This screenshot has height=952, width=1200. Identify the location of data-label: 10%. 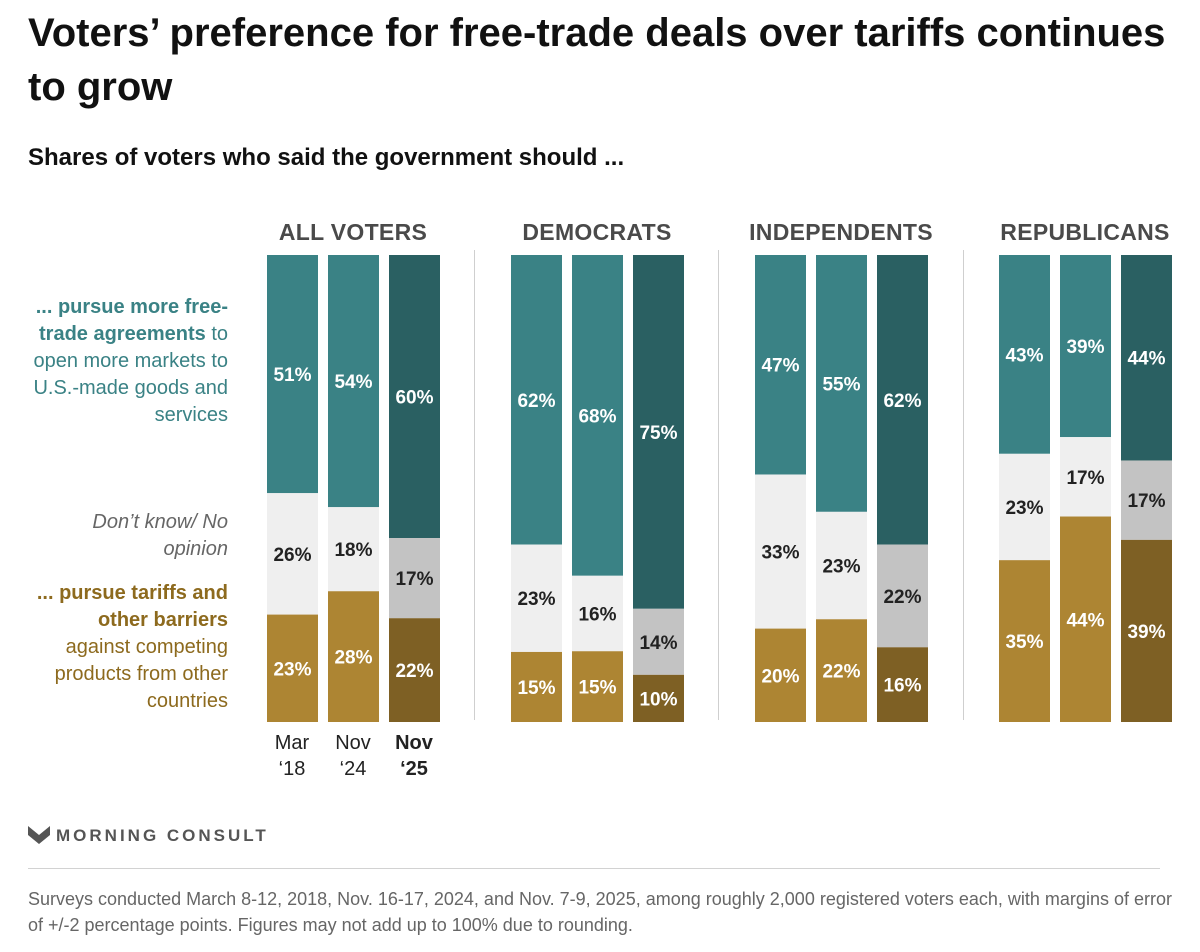
(658, 699).